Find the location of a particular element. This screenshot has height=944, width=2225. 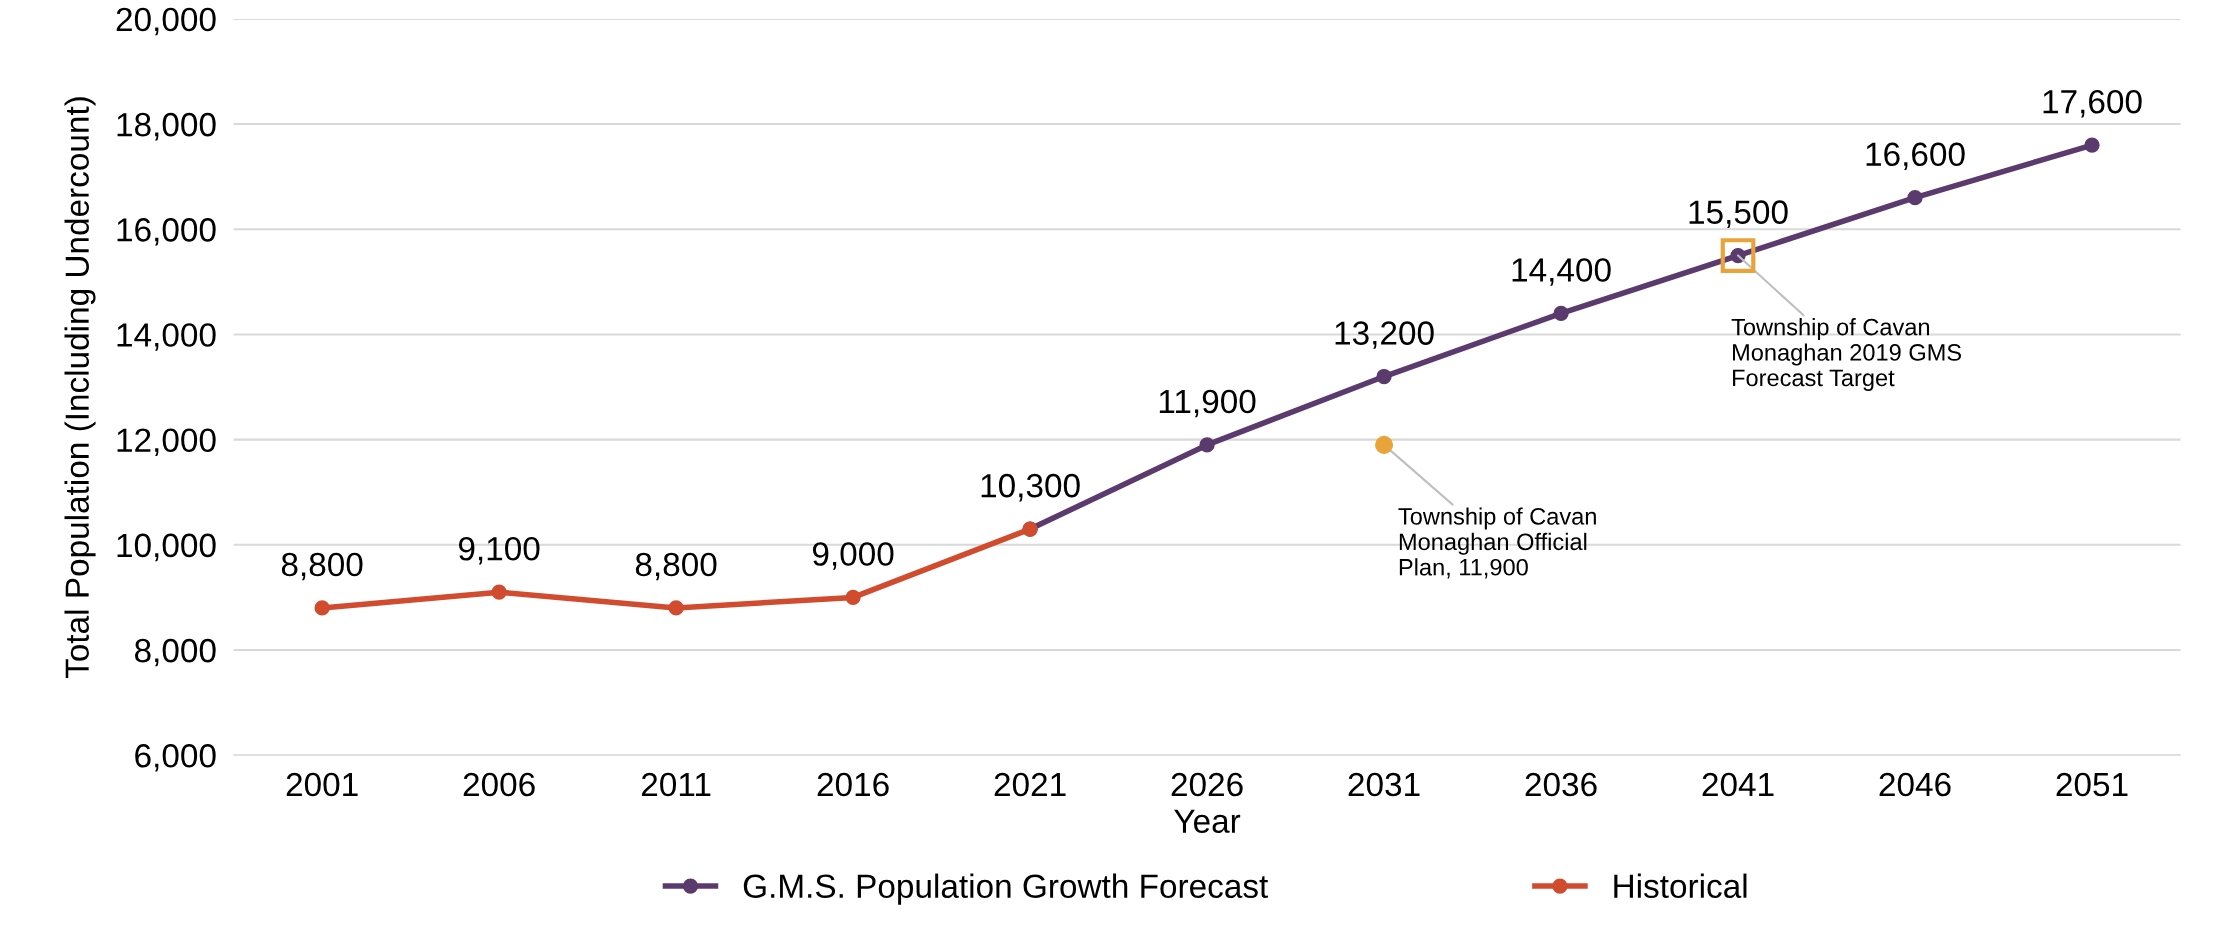

data-label: 13,200 is located at coordinates (1384, 335).